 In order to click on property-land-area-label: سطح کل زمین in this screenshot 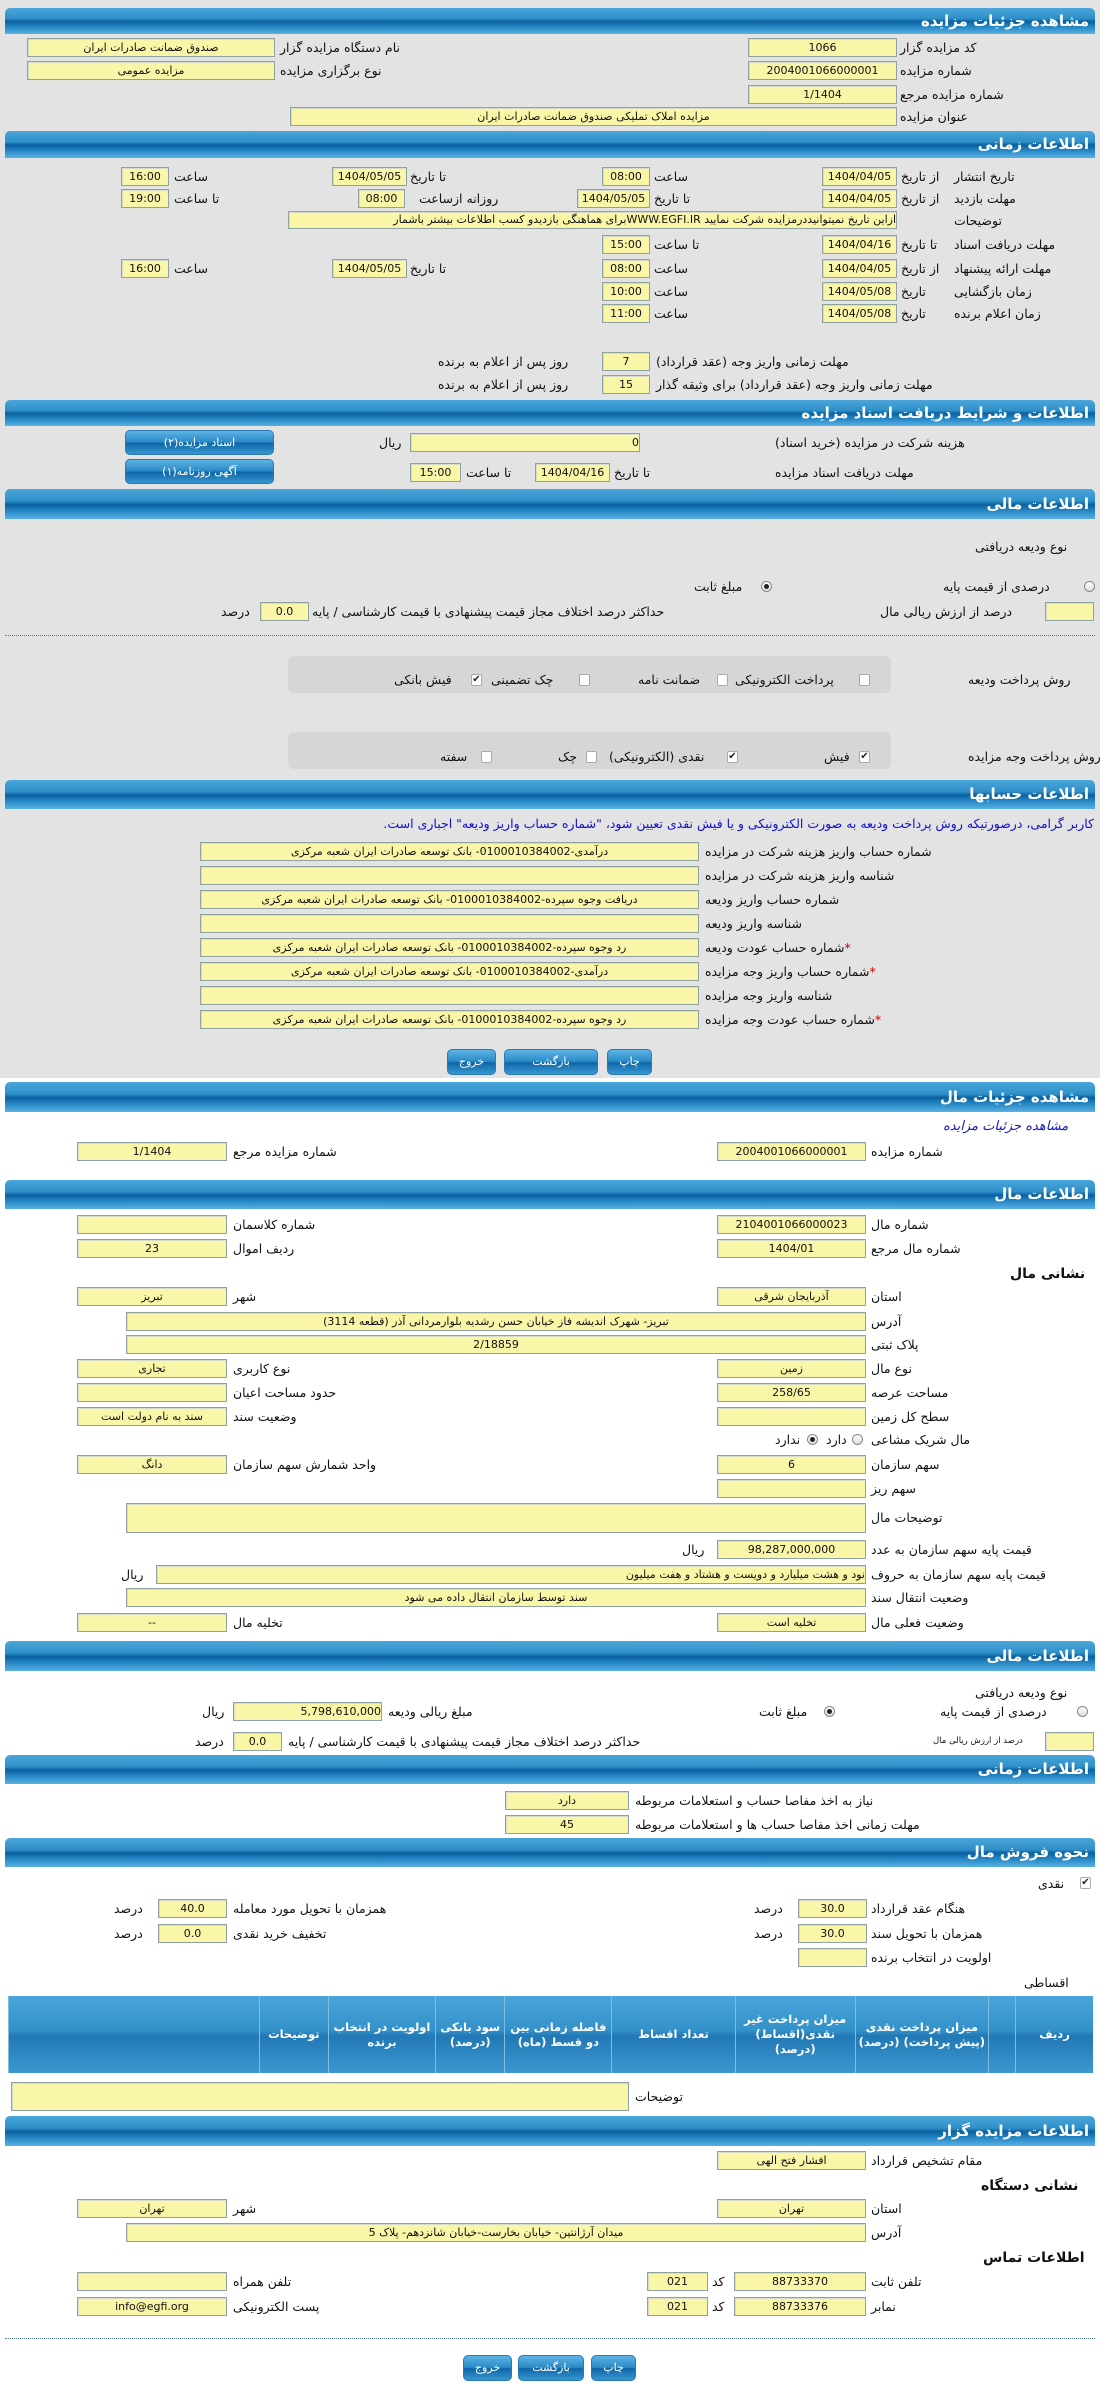, I will do `click(910, 1416)`.